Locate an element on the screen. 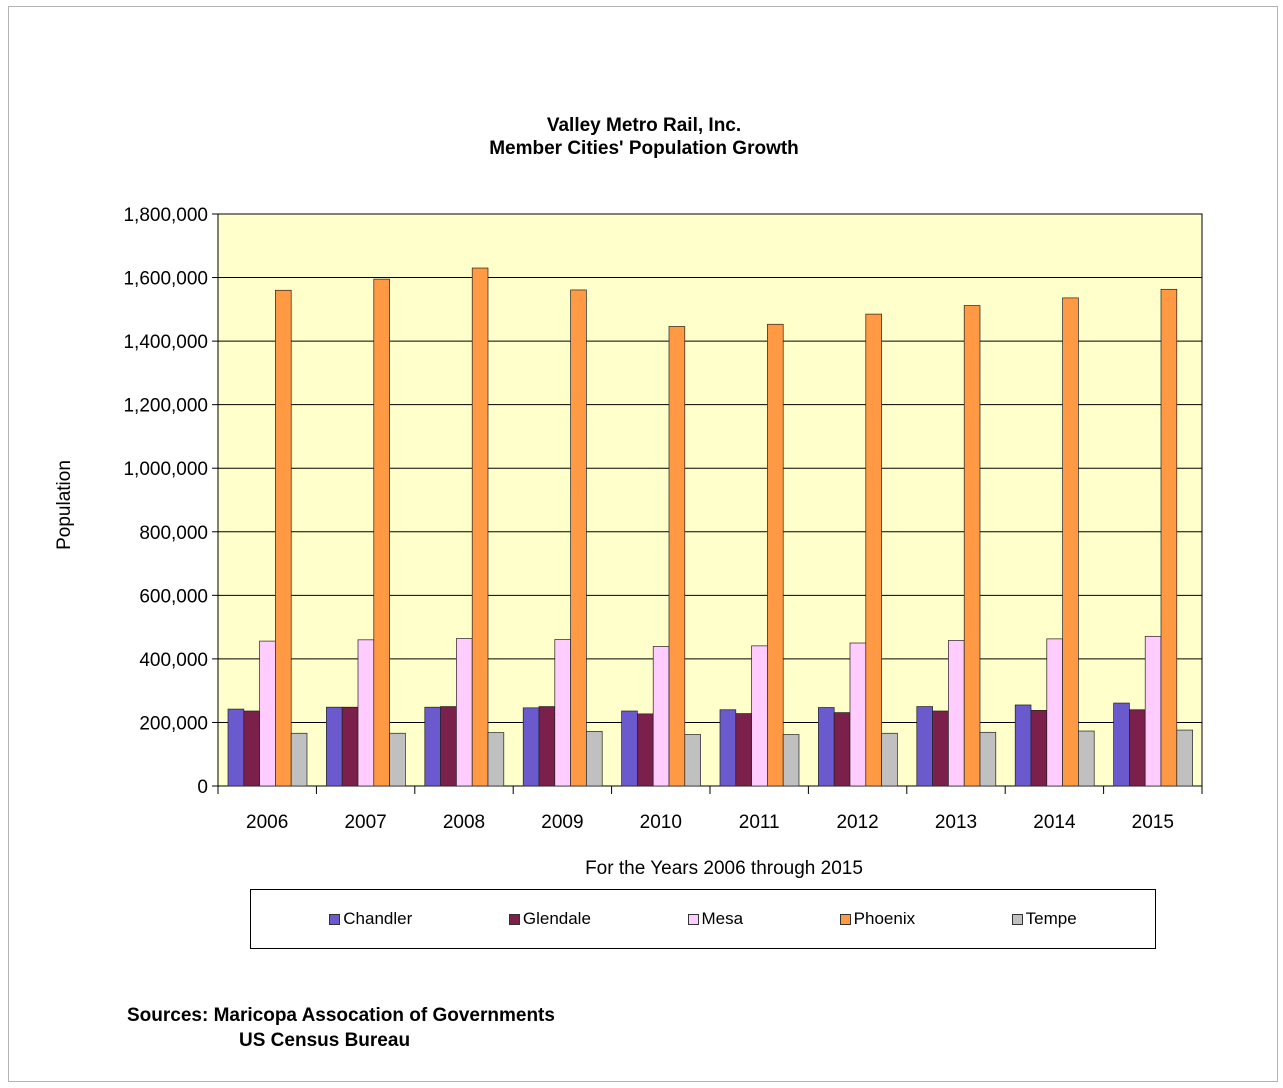 The image size is (1283, 1088). bar-tempe-2013 is located at coordinates (988, 759).